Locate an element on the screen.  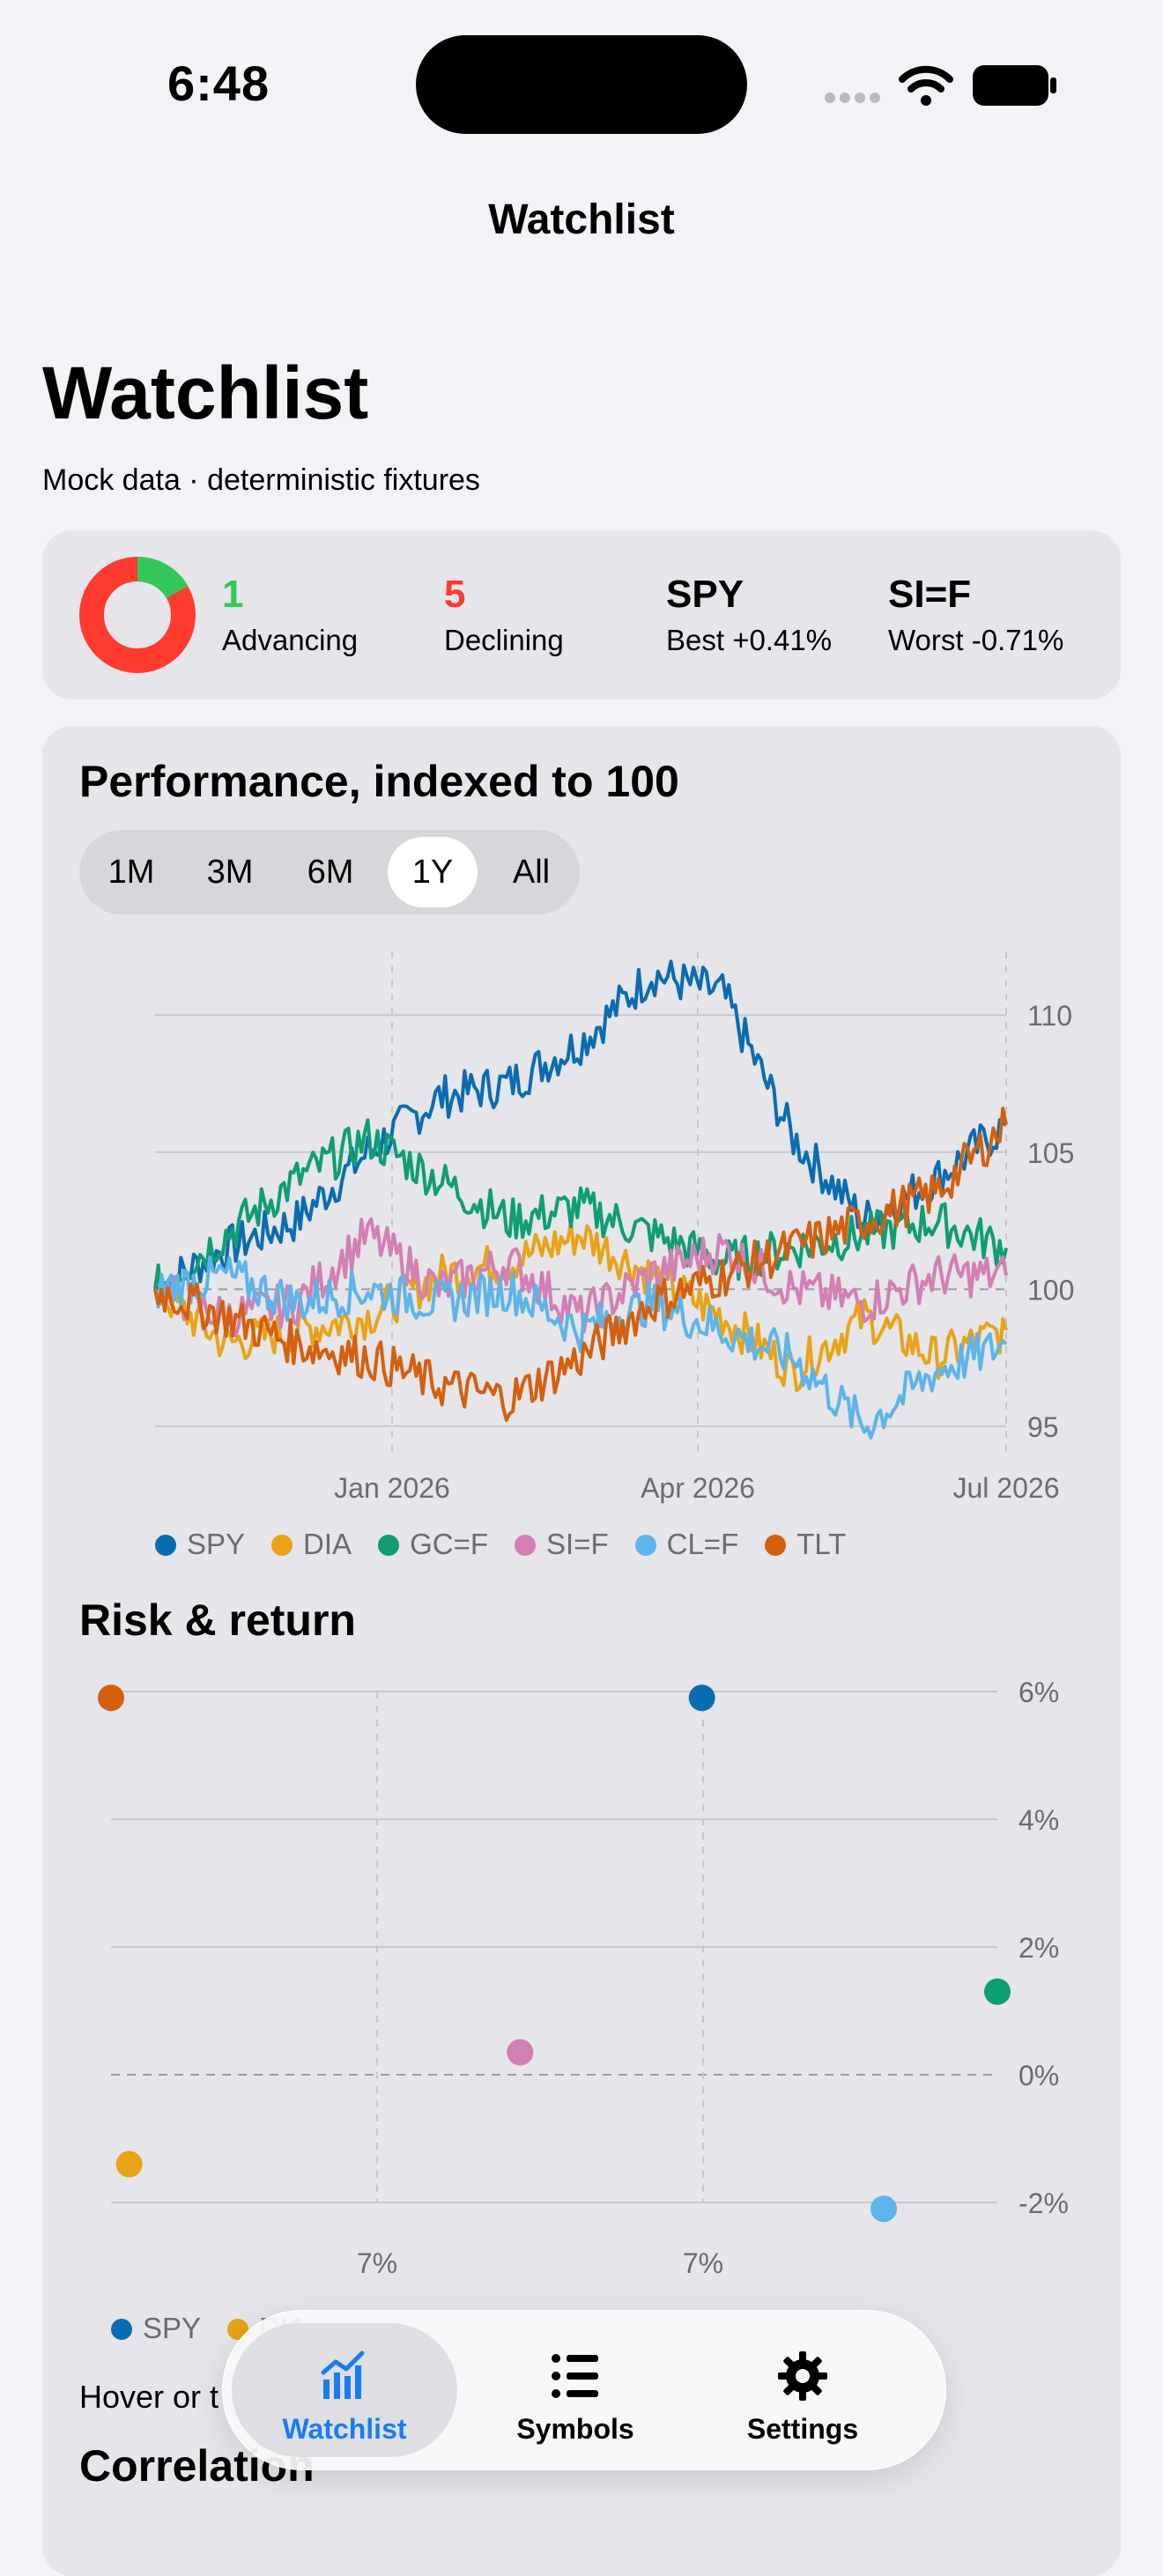
legend-label: CL=F is located at coordinates (702, 1544).